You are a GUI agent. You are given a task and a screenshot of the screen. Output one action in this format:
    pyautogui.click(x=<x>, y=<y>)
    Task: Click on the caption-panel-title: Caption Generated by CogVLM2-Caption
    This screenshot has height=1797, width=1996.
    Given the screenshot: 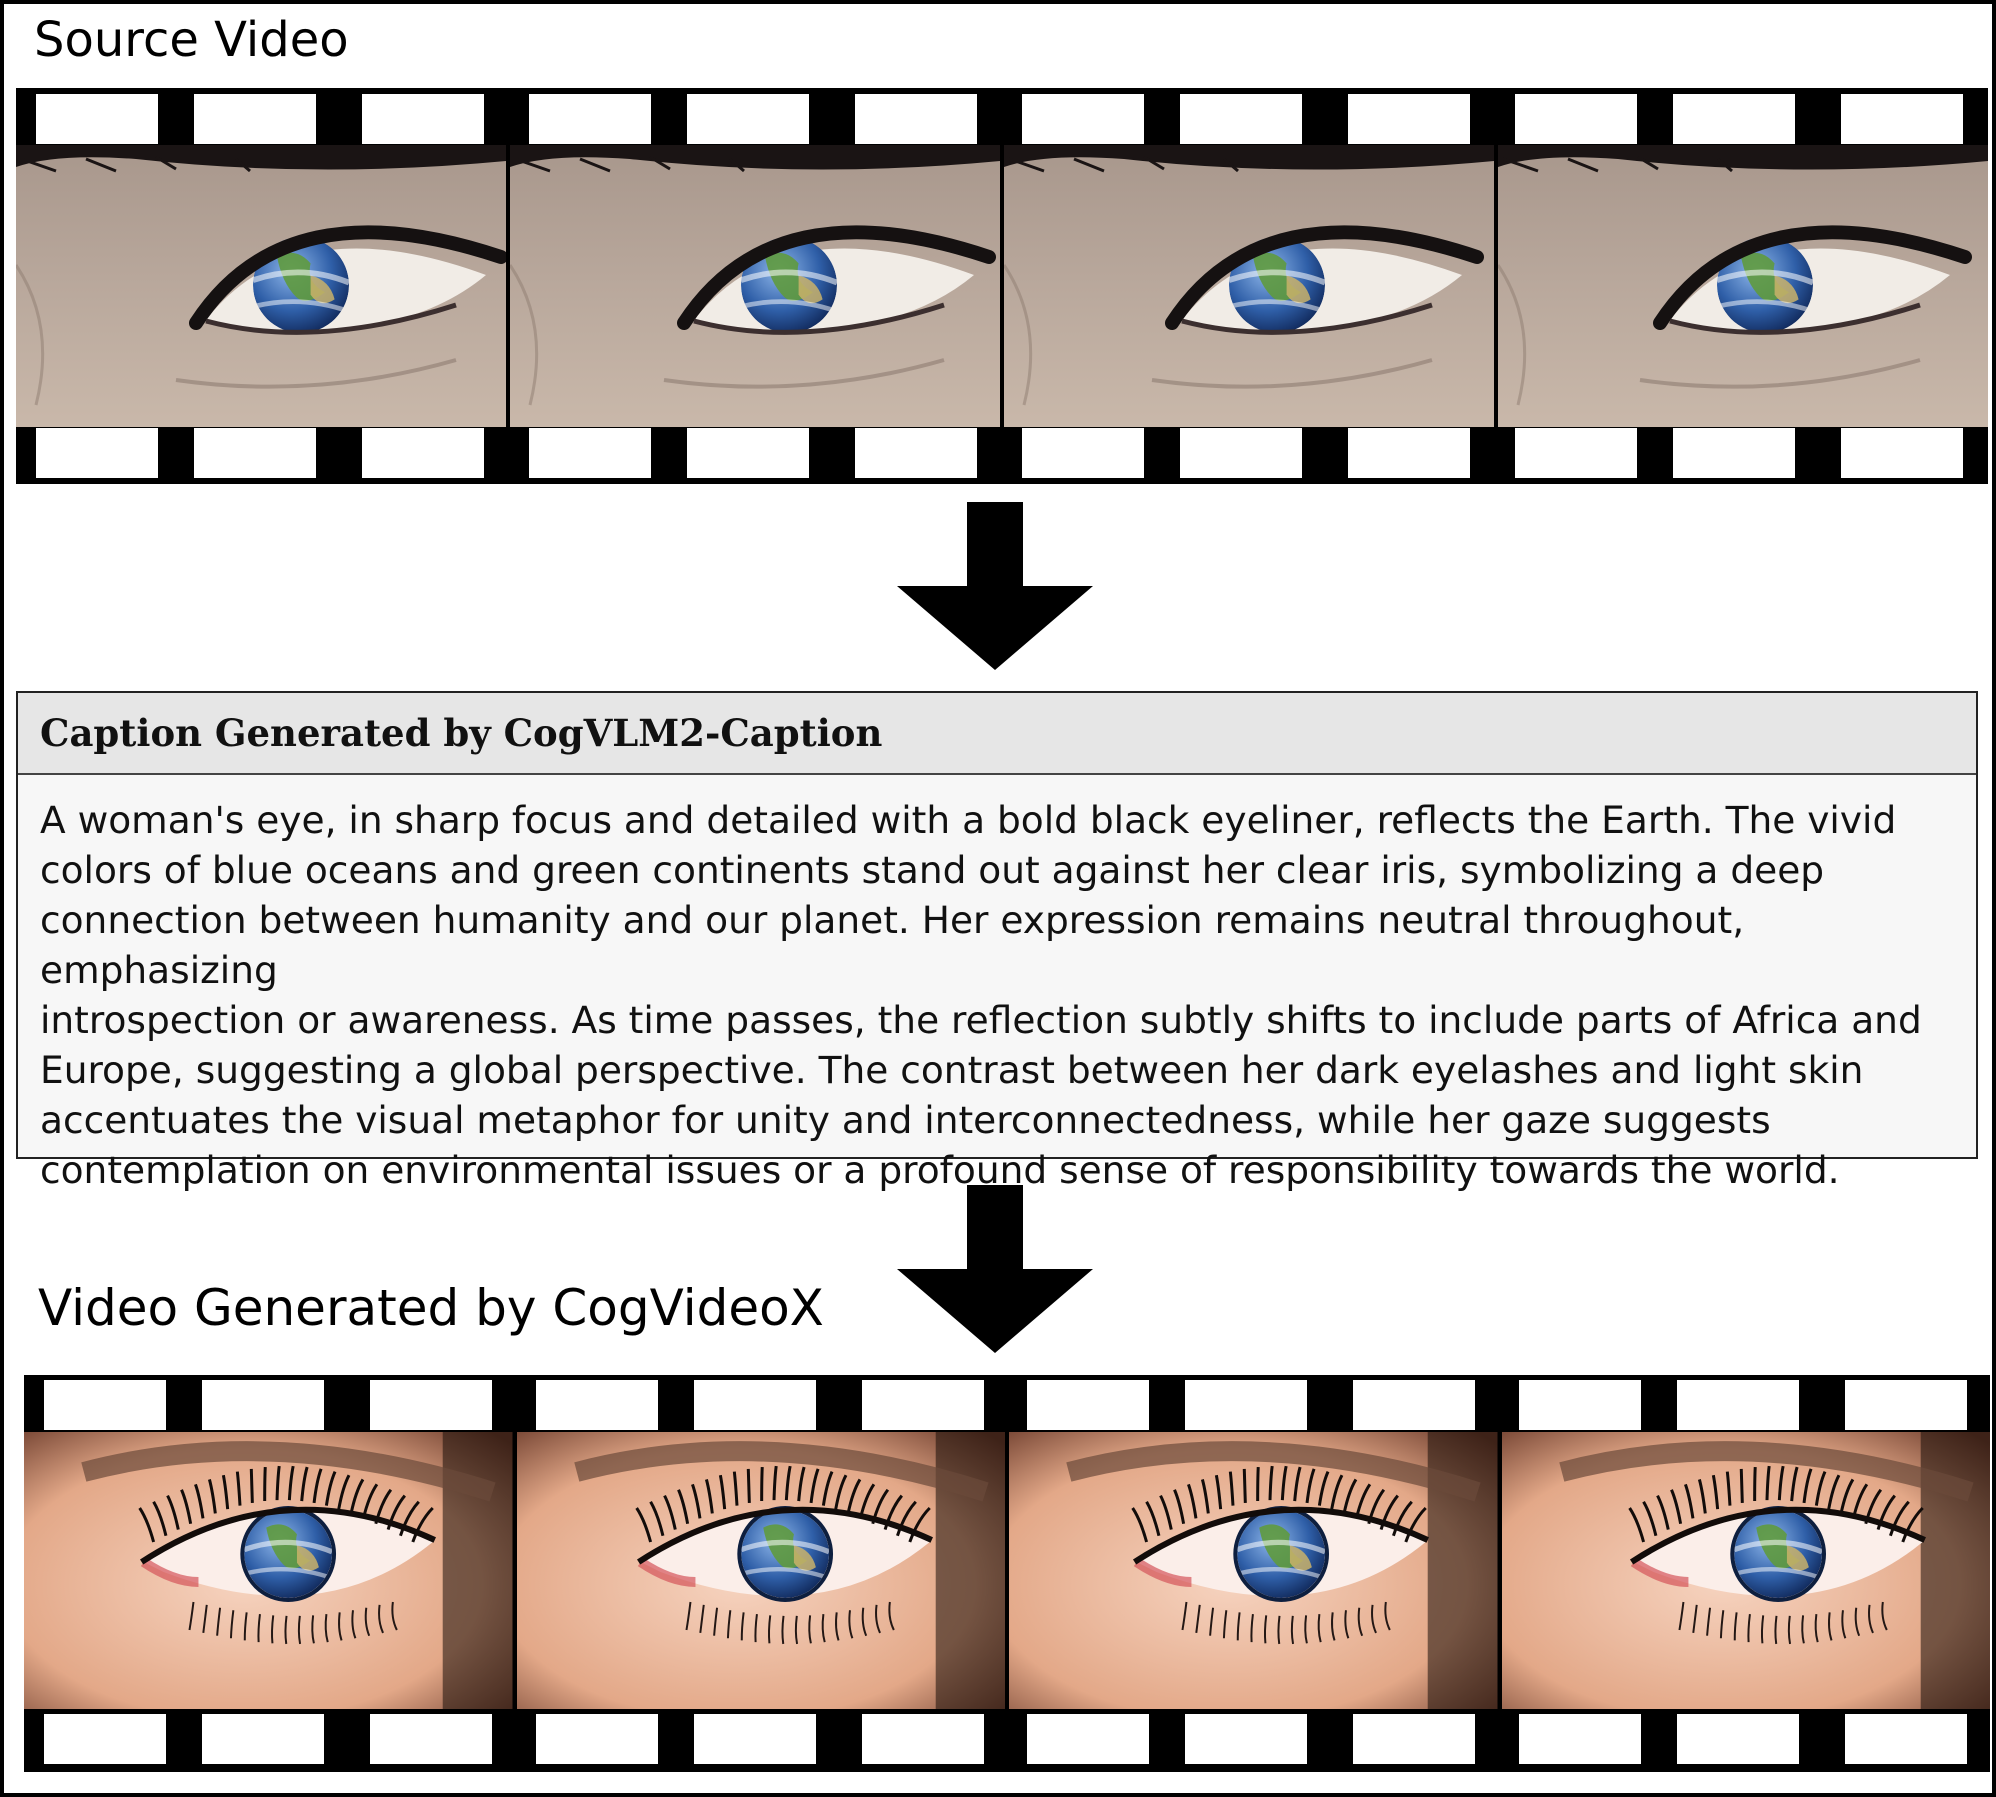 What is the action you would take?
    pyautogui.click(x=461, y=733)
    